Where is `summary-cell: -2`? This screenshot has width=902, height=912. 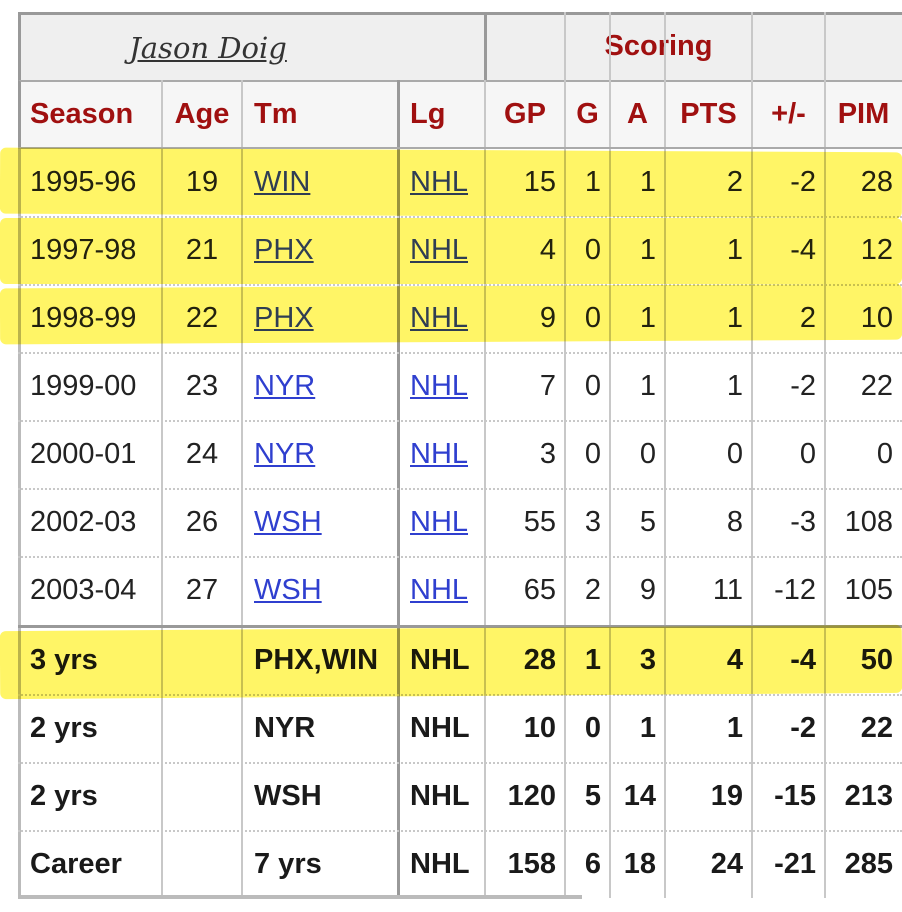
summary-cell: -2 is located at coordinates (803, 728).